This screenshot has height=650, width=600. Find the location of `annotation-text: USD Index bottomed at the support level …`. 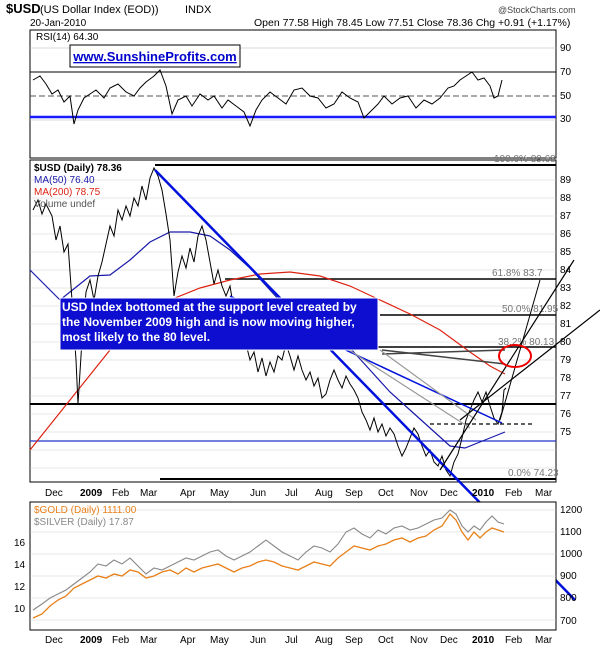

annotation-text: USD Index bottomed at the support level … is located at coordinates (209, 322).